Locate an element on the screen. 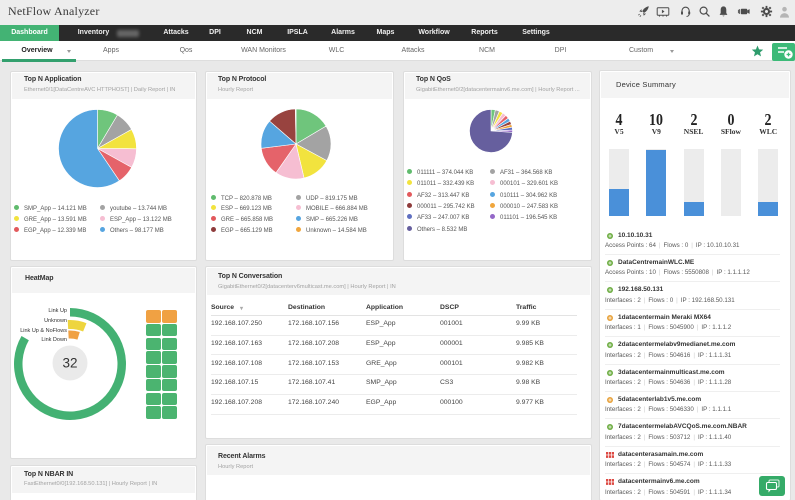  svg-text: 32 is located at coordinates (69, 363).